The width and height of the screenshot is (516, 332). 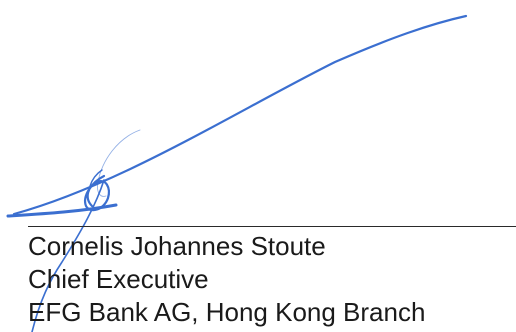 What do you see at coordinates (118, 279) in the screenshot?
I see `signatory-title: Chief Executive` at bounding box center [118, 279].